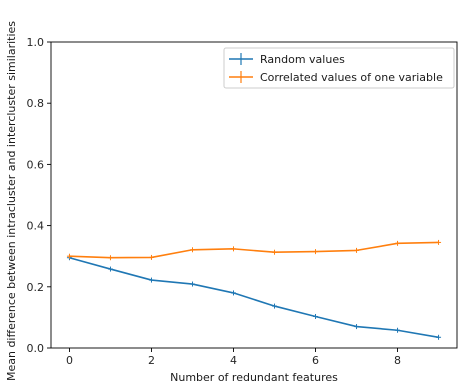  I want to click on x-tick-label: 6, so click(315, 360).